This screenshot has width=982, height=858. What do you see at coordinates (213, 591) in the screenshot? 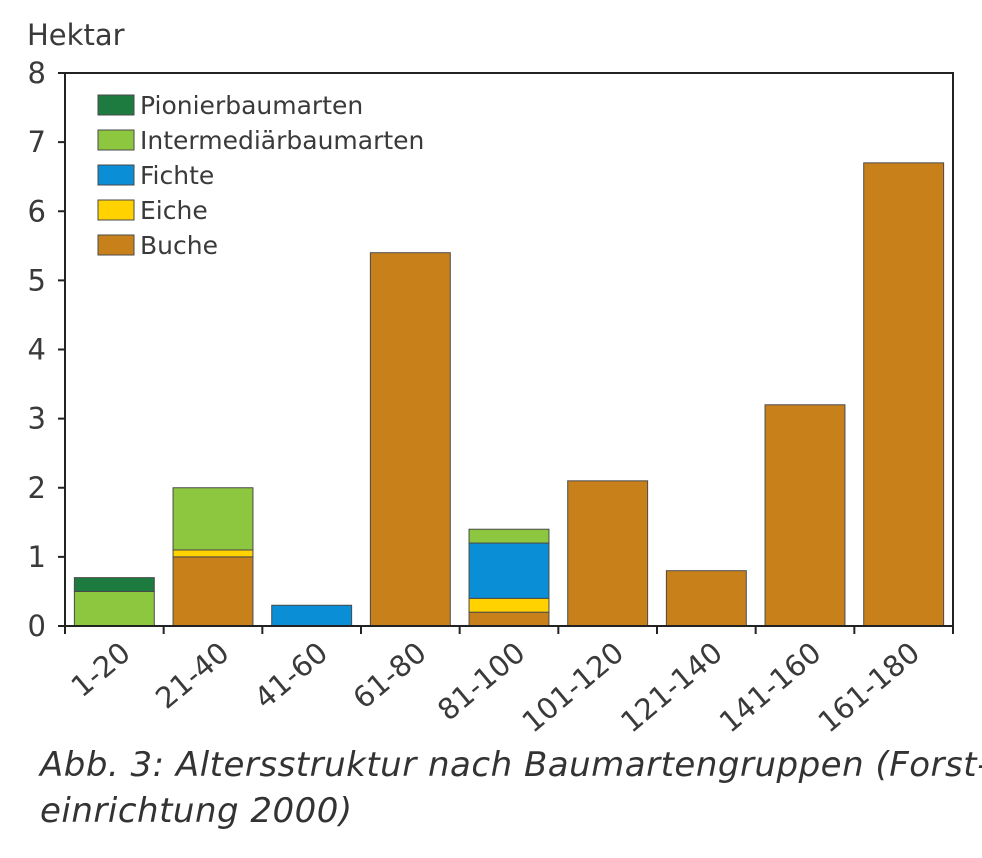
I see `bar-21-40-buche` at bounding box center [213, 591].